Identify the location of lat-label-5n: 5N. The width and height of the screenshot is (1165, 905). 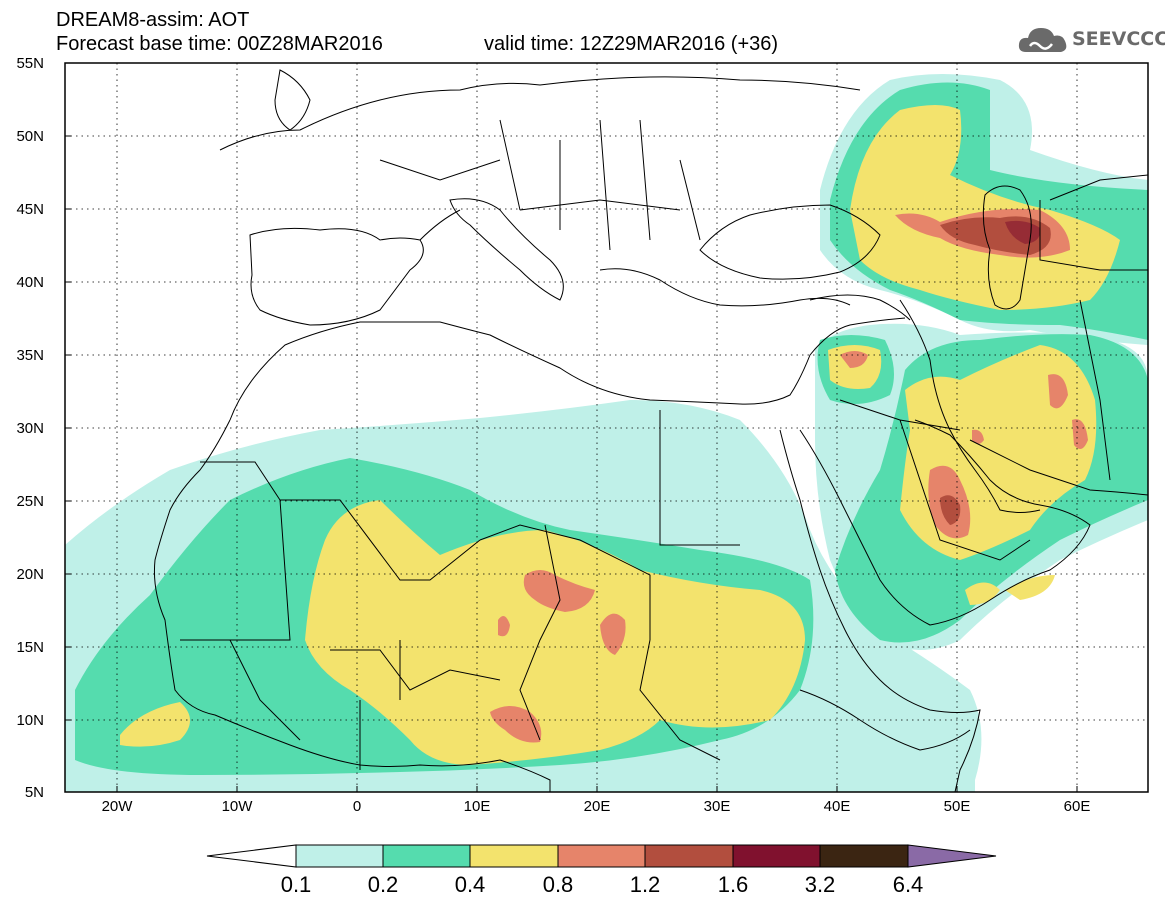
(34, 792).